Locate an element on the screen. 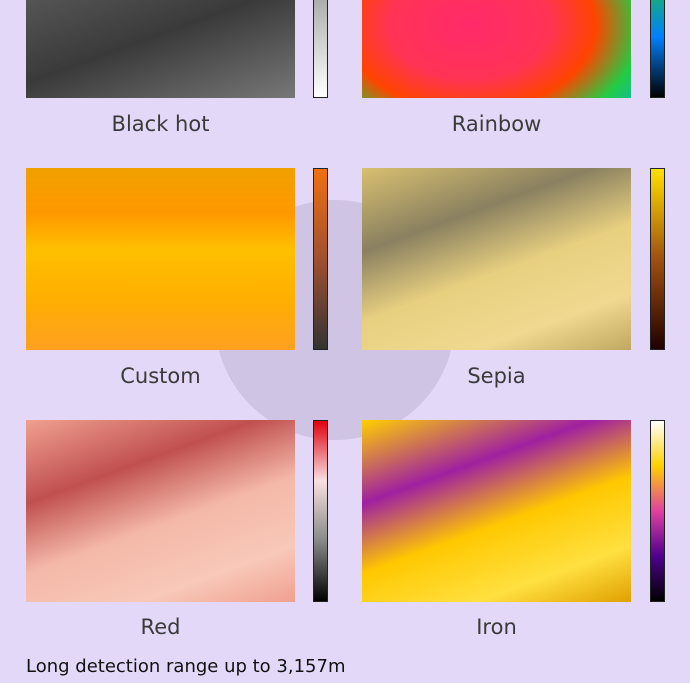 The image size is (690, 683). palette-label: Rainbow is located at coordinates (496, 124).